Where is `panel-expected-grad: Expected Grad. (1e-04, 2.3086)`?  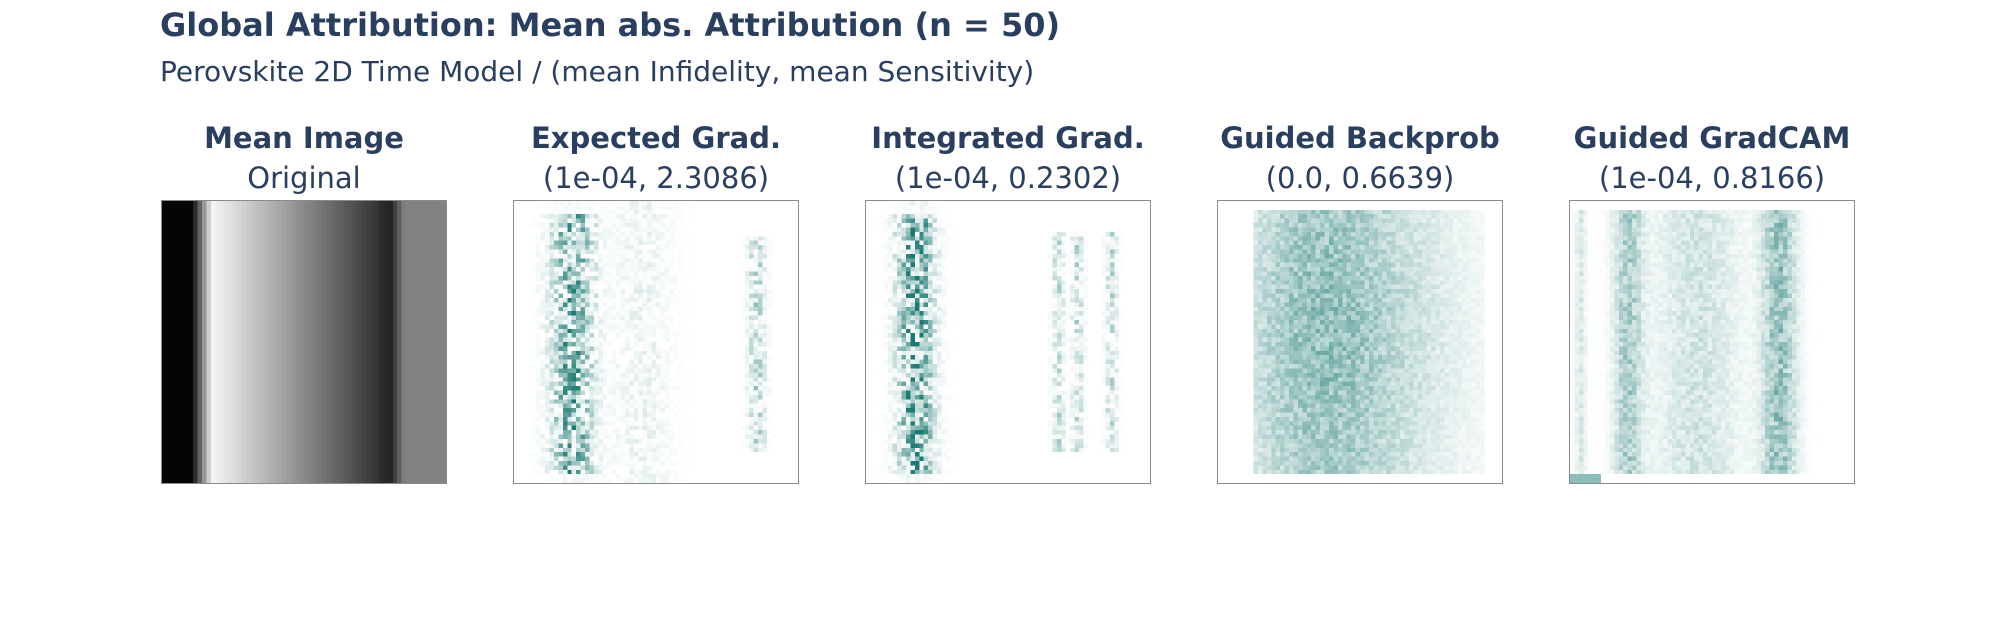
panel-expected-grad: Expected Grad. (1e-04, 2.3086) is located at coordinates (656, 301).